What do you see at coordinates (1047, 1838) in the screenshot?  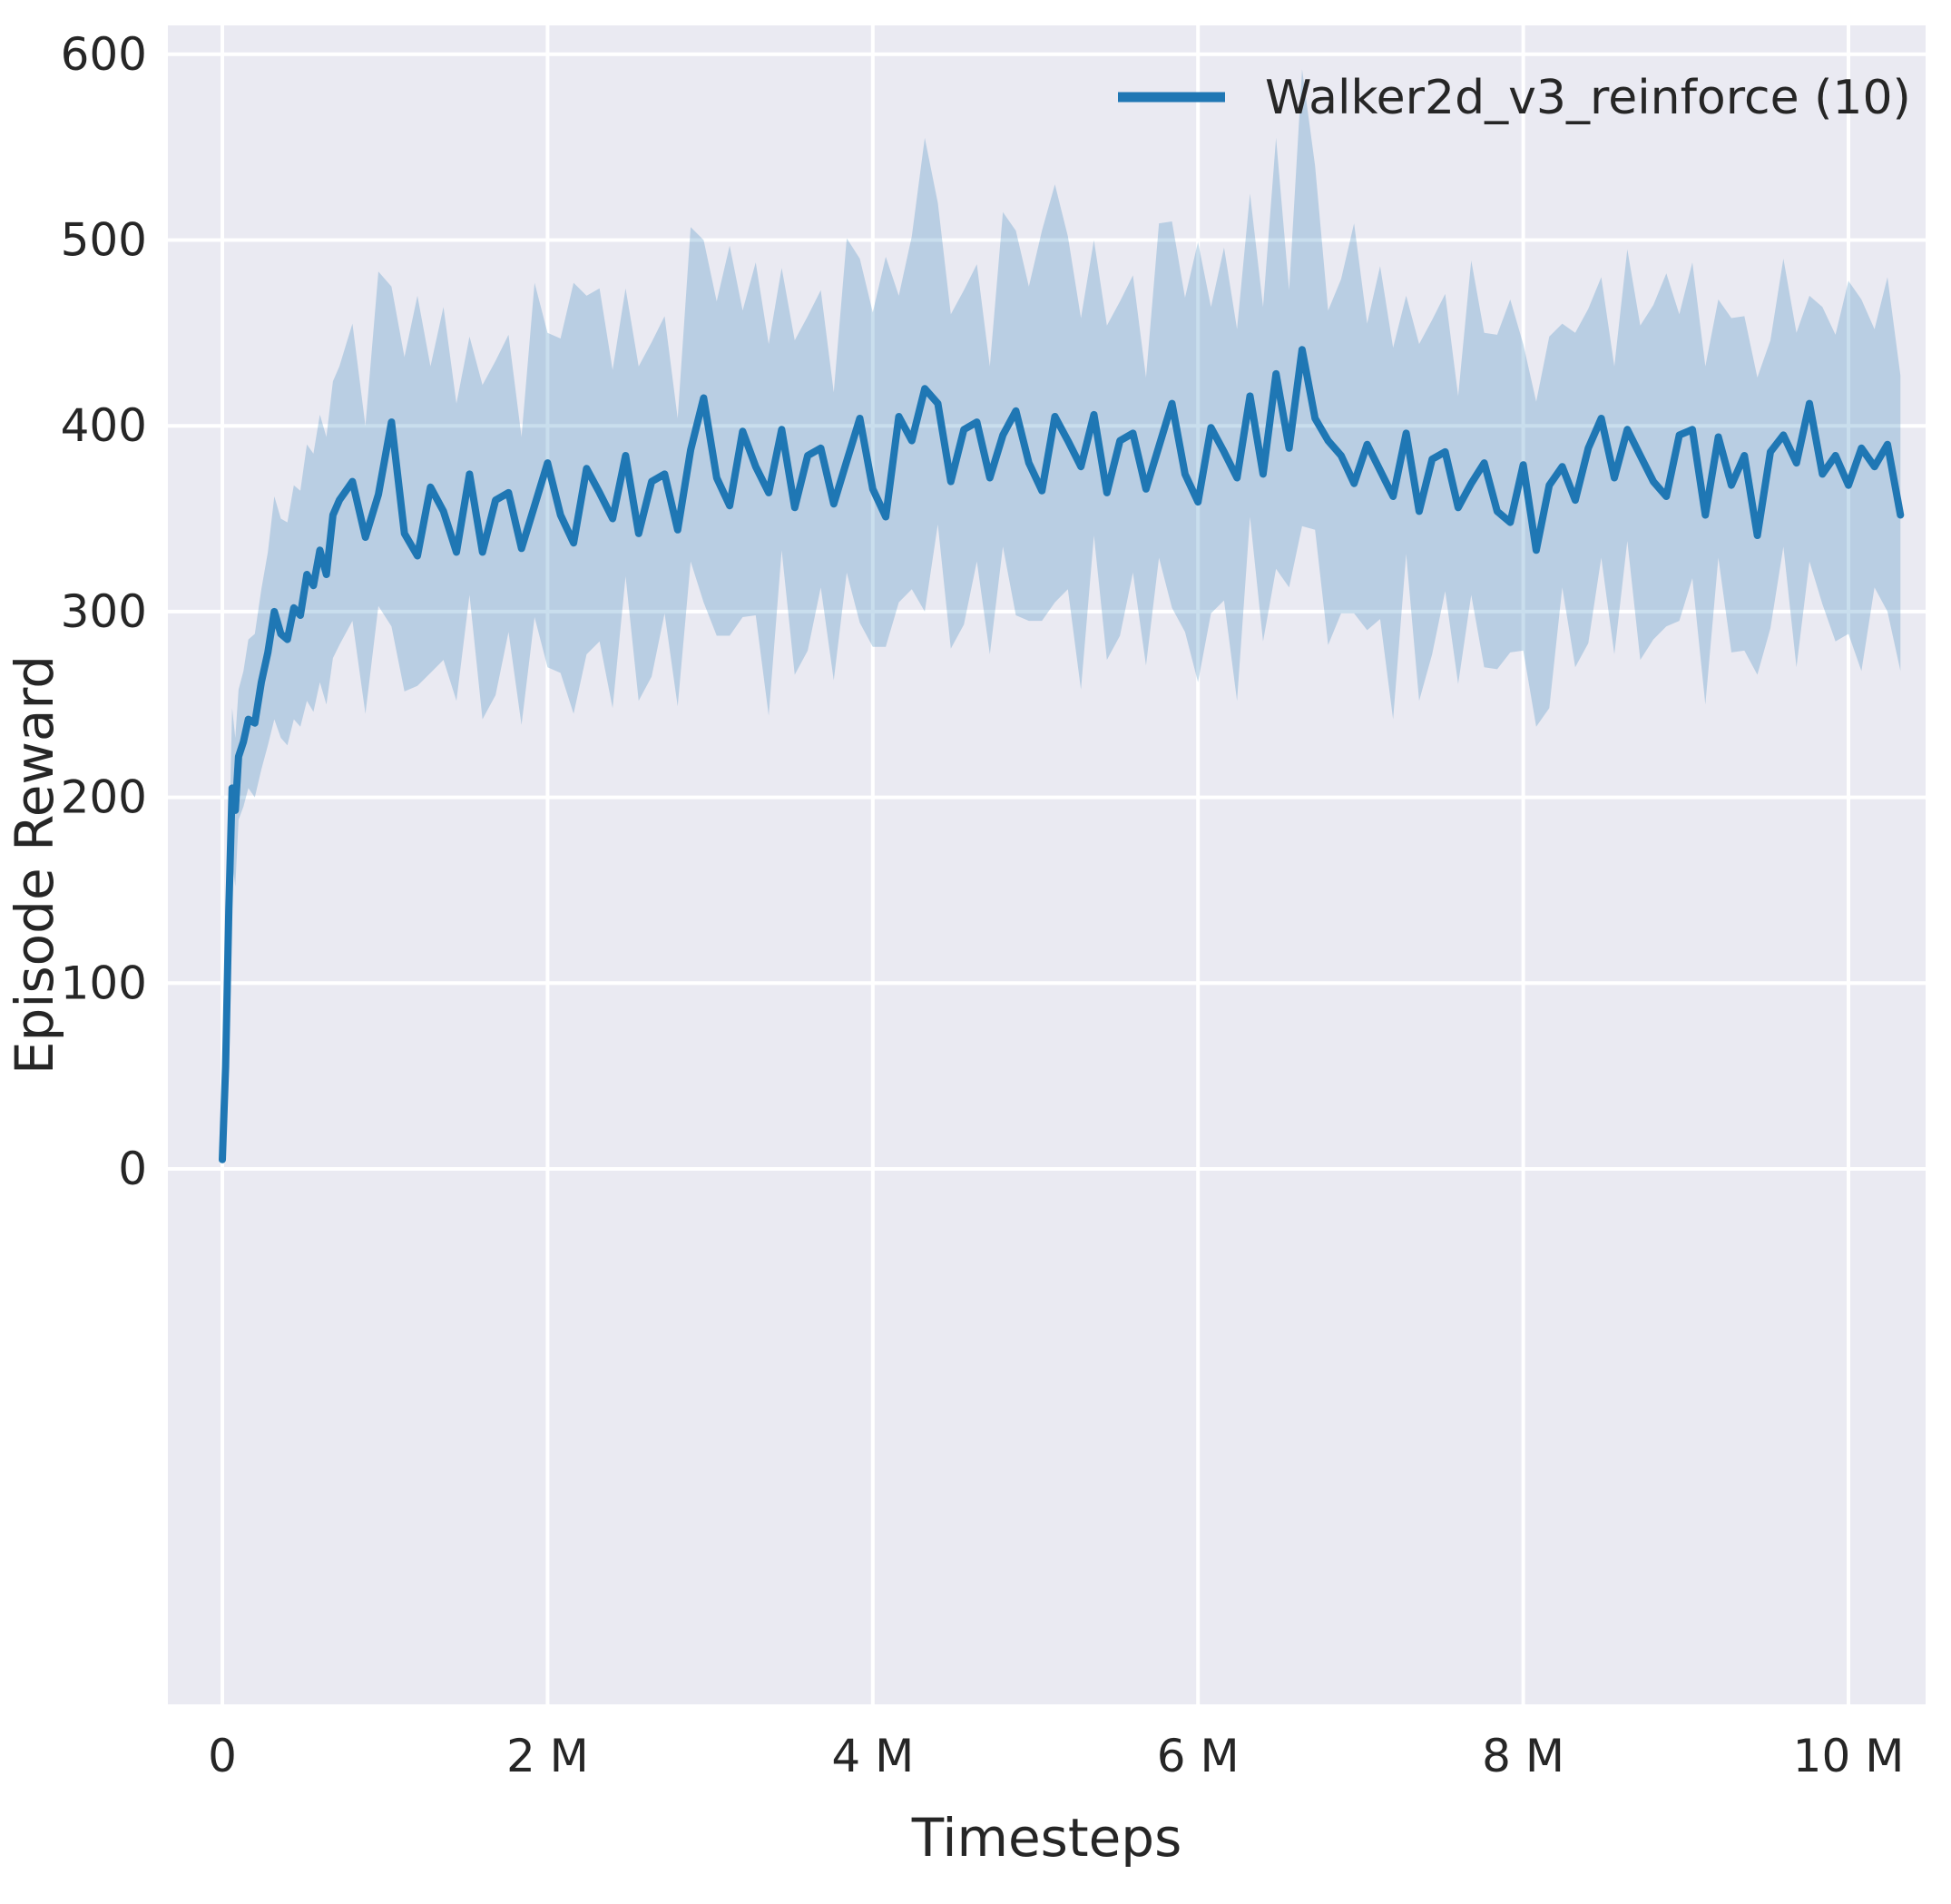 I see `x-axis-label: Timesteps` at bounding box center [1047, 1838].